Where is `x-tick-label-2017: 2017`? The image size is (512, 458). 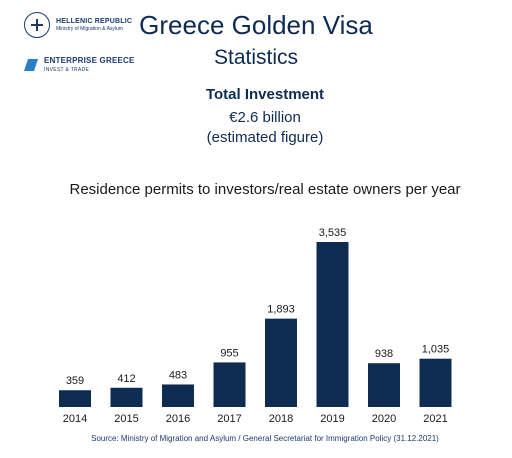
x-tick-label-2017: 2017 is located at coordinates (229, 419).